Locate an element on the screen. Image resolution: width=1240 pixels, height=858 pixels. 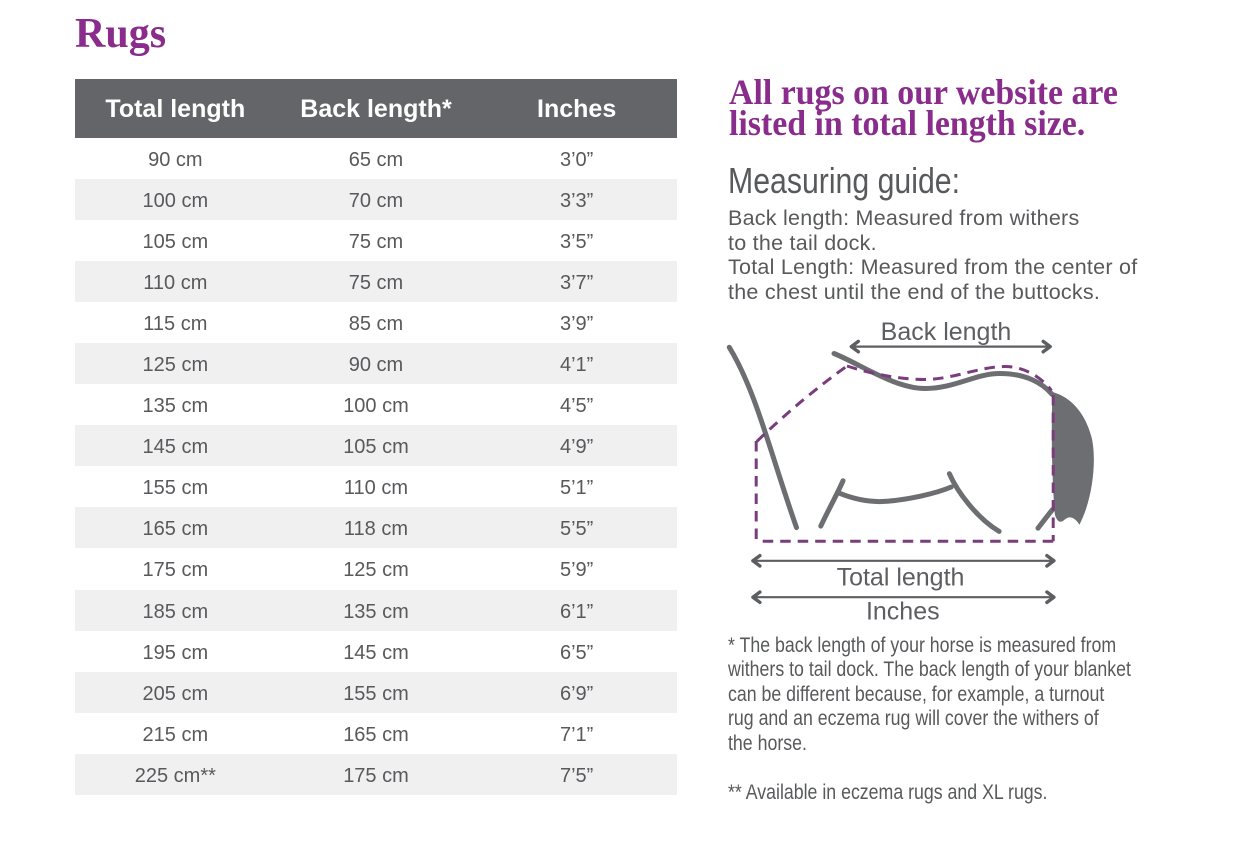
svg-text: Back length is located at coordinates (946, 332).